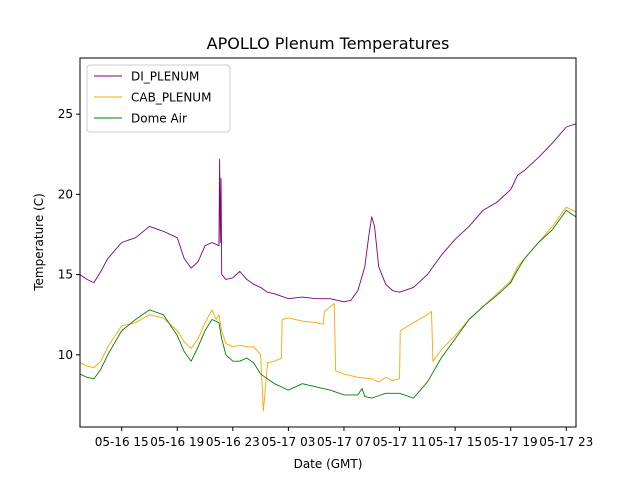 Image resolution: width=640 pixels, height=480 pixels. Describe the element at coordinates (177, 442) in the screenshot. I see `x-tick-label: 05-16 19` at that location.